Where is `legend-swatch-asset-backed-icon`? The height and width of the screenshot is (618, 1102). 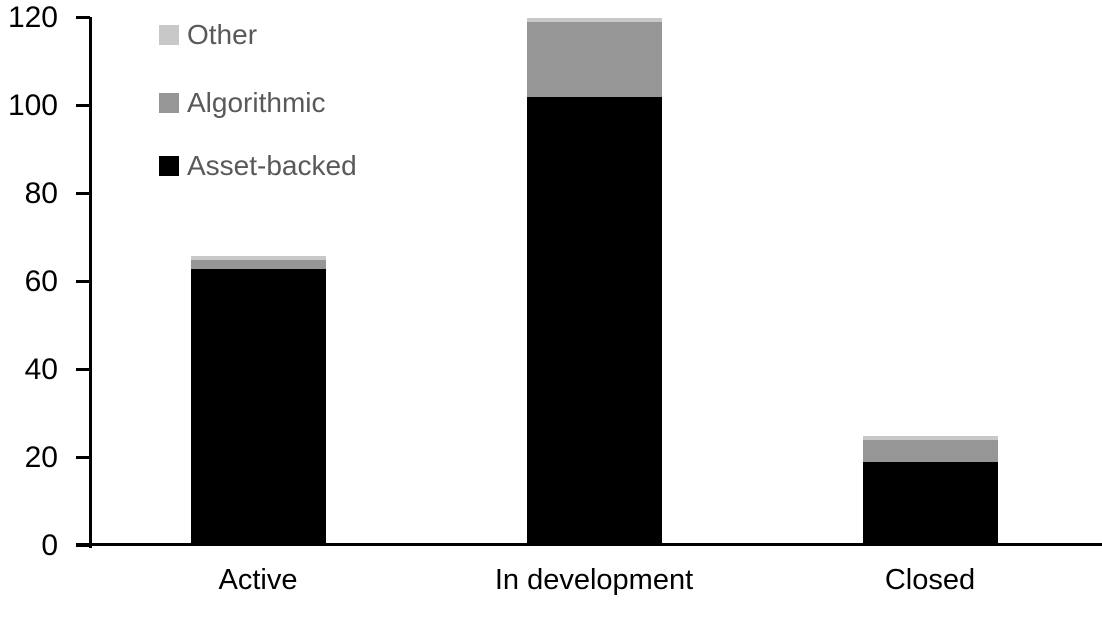
legend-swatch-asset-backed-icon is located at coordinates (169, 166).